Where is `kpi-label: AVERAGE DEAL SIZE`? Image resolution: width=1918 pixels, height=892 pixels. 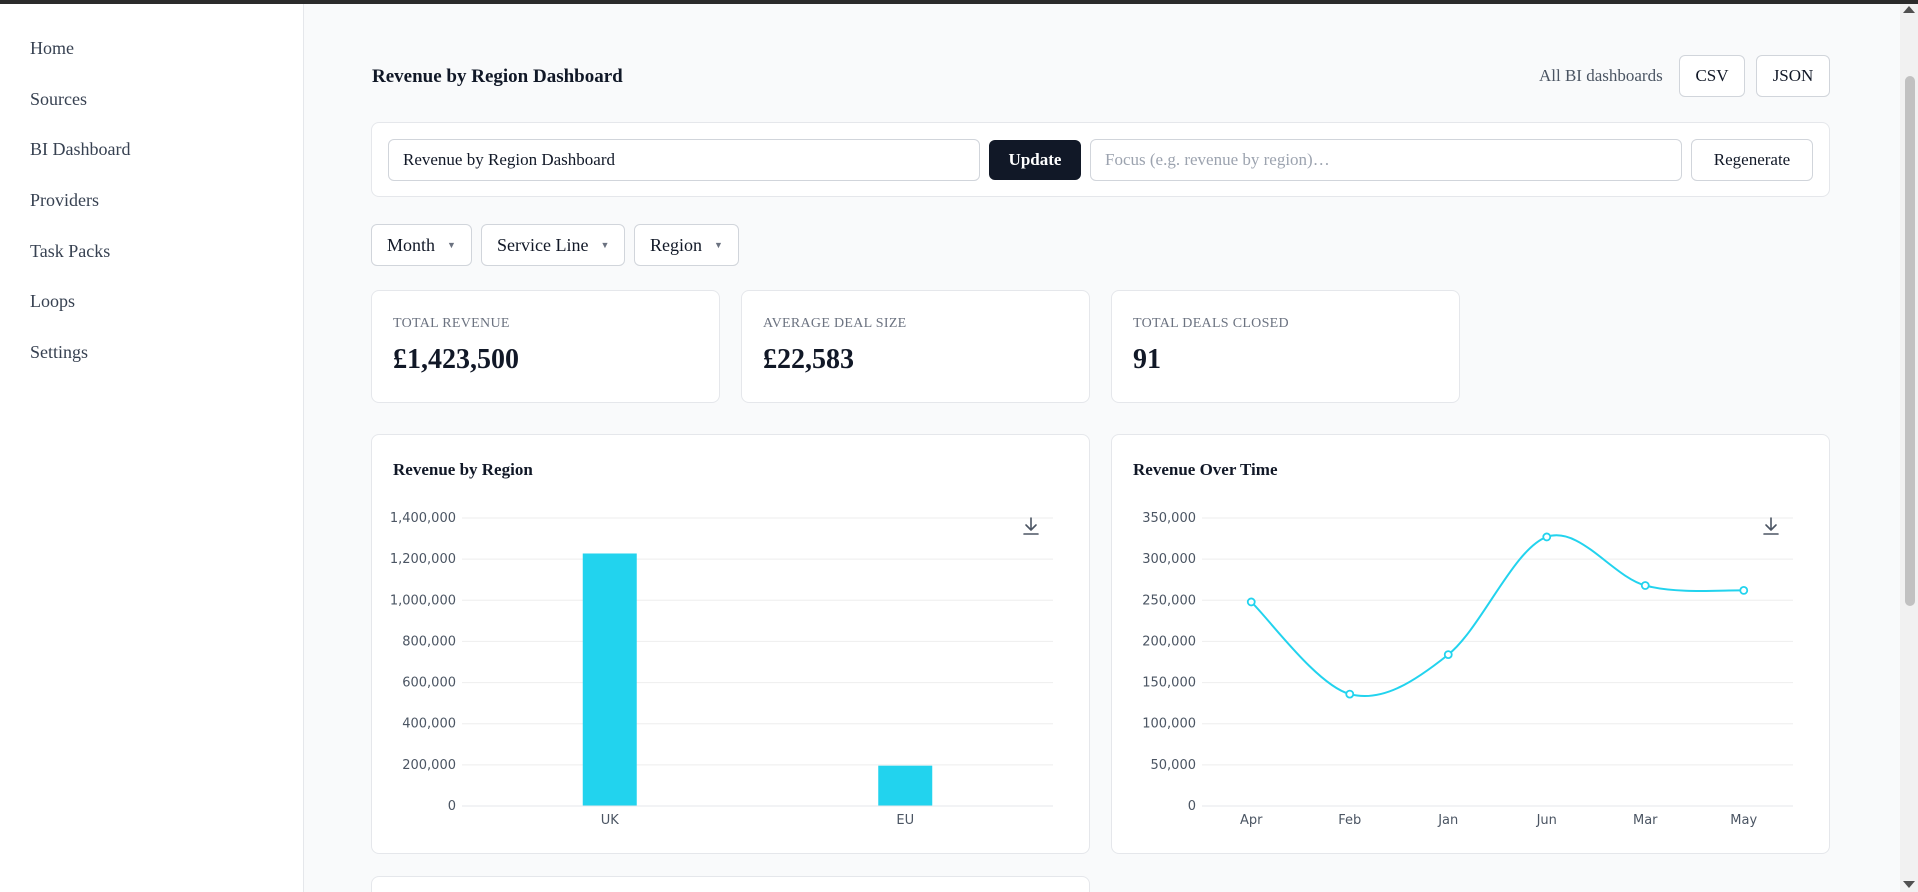 kpi-label: AVERAGE DEAL SIZE is located at coordinates (835, 323).